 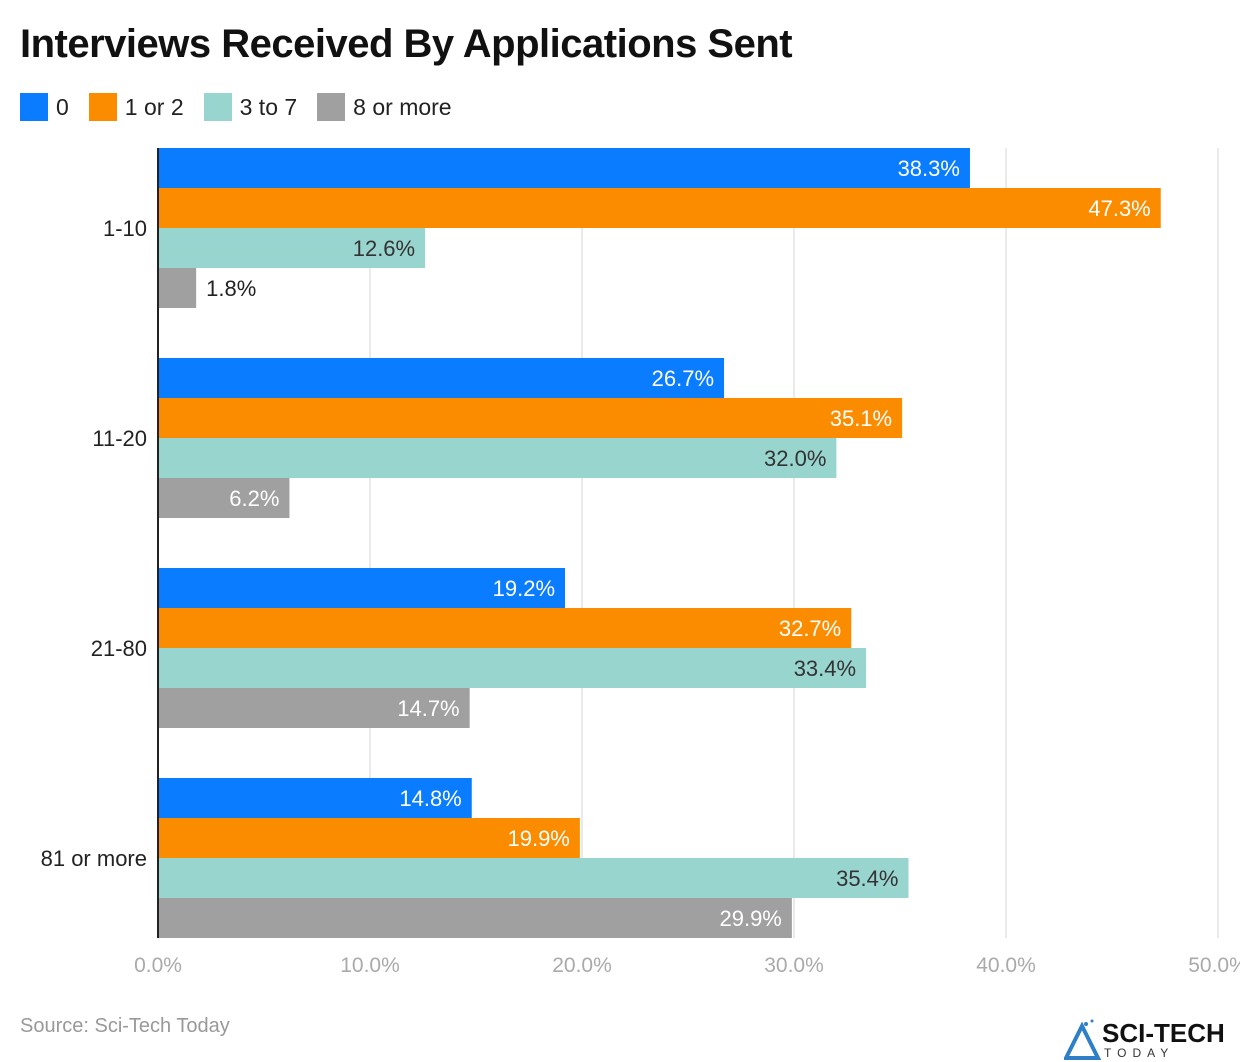 I want to click on legend-item: 3 to 7, so click(x=250, y=107).